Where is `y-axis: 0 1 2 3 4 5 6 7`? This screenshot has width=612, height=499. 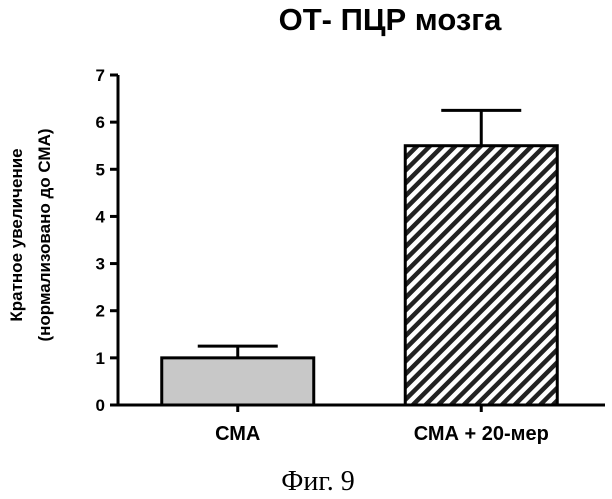
y-axis: 0 1 2 3 4 5 6 7 is located at coordinates (107, 240).